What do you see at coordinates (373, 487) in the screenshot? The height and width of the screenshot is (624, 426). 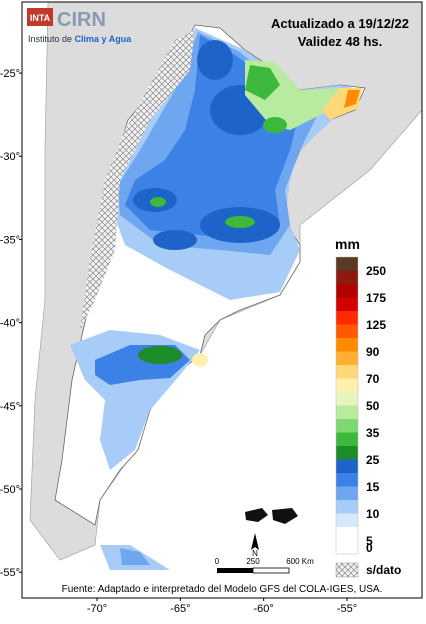 I see `legend-label: 15` at bounding box center [373, 487].